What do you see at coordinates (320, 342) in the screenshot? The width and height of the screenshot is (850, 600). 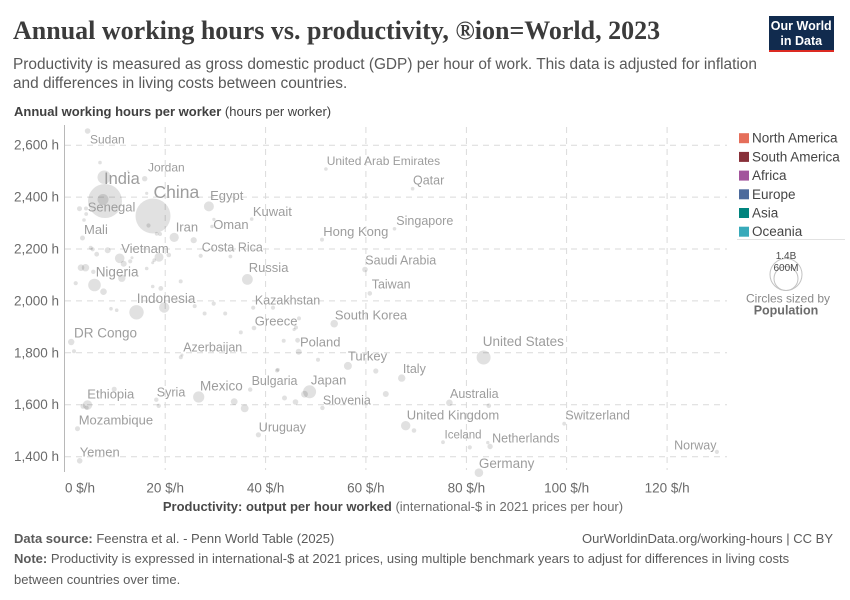 I see `svg-text: Poland` at bounding box center [320, 342].